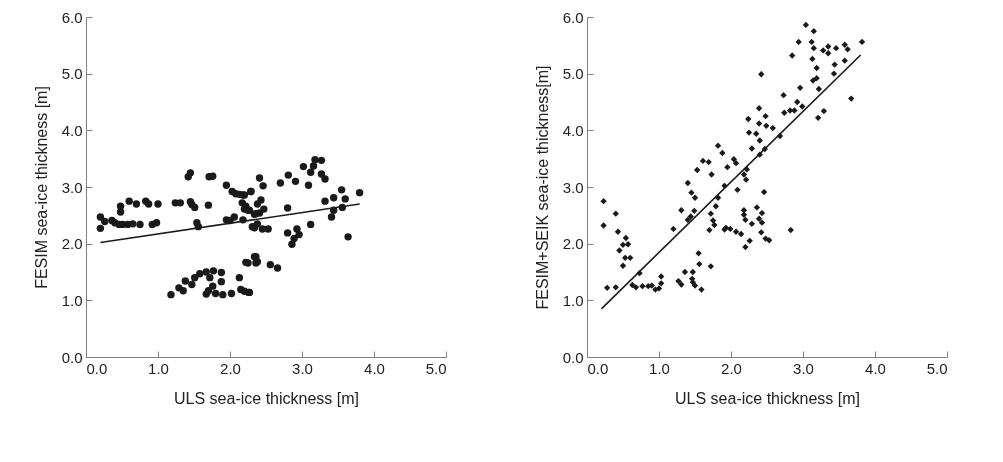  Describe the element at coordinates (542, 187) in the screenshot. I see `y-axis-title: FESIM+SEIK sea-ice thickness[m]` at that location.